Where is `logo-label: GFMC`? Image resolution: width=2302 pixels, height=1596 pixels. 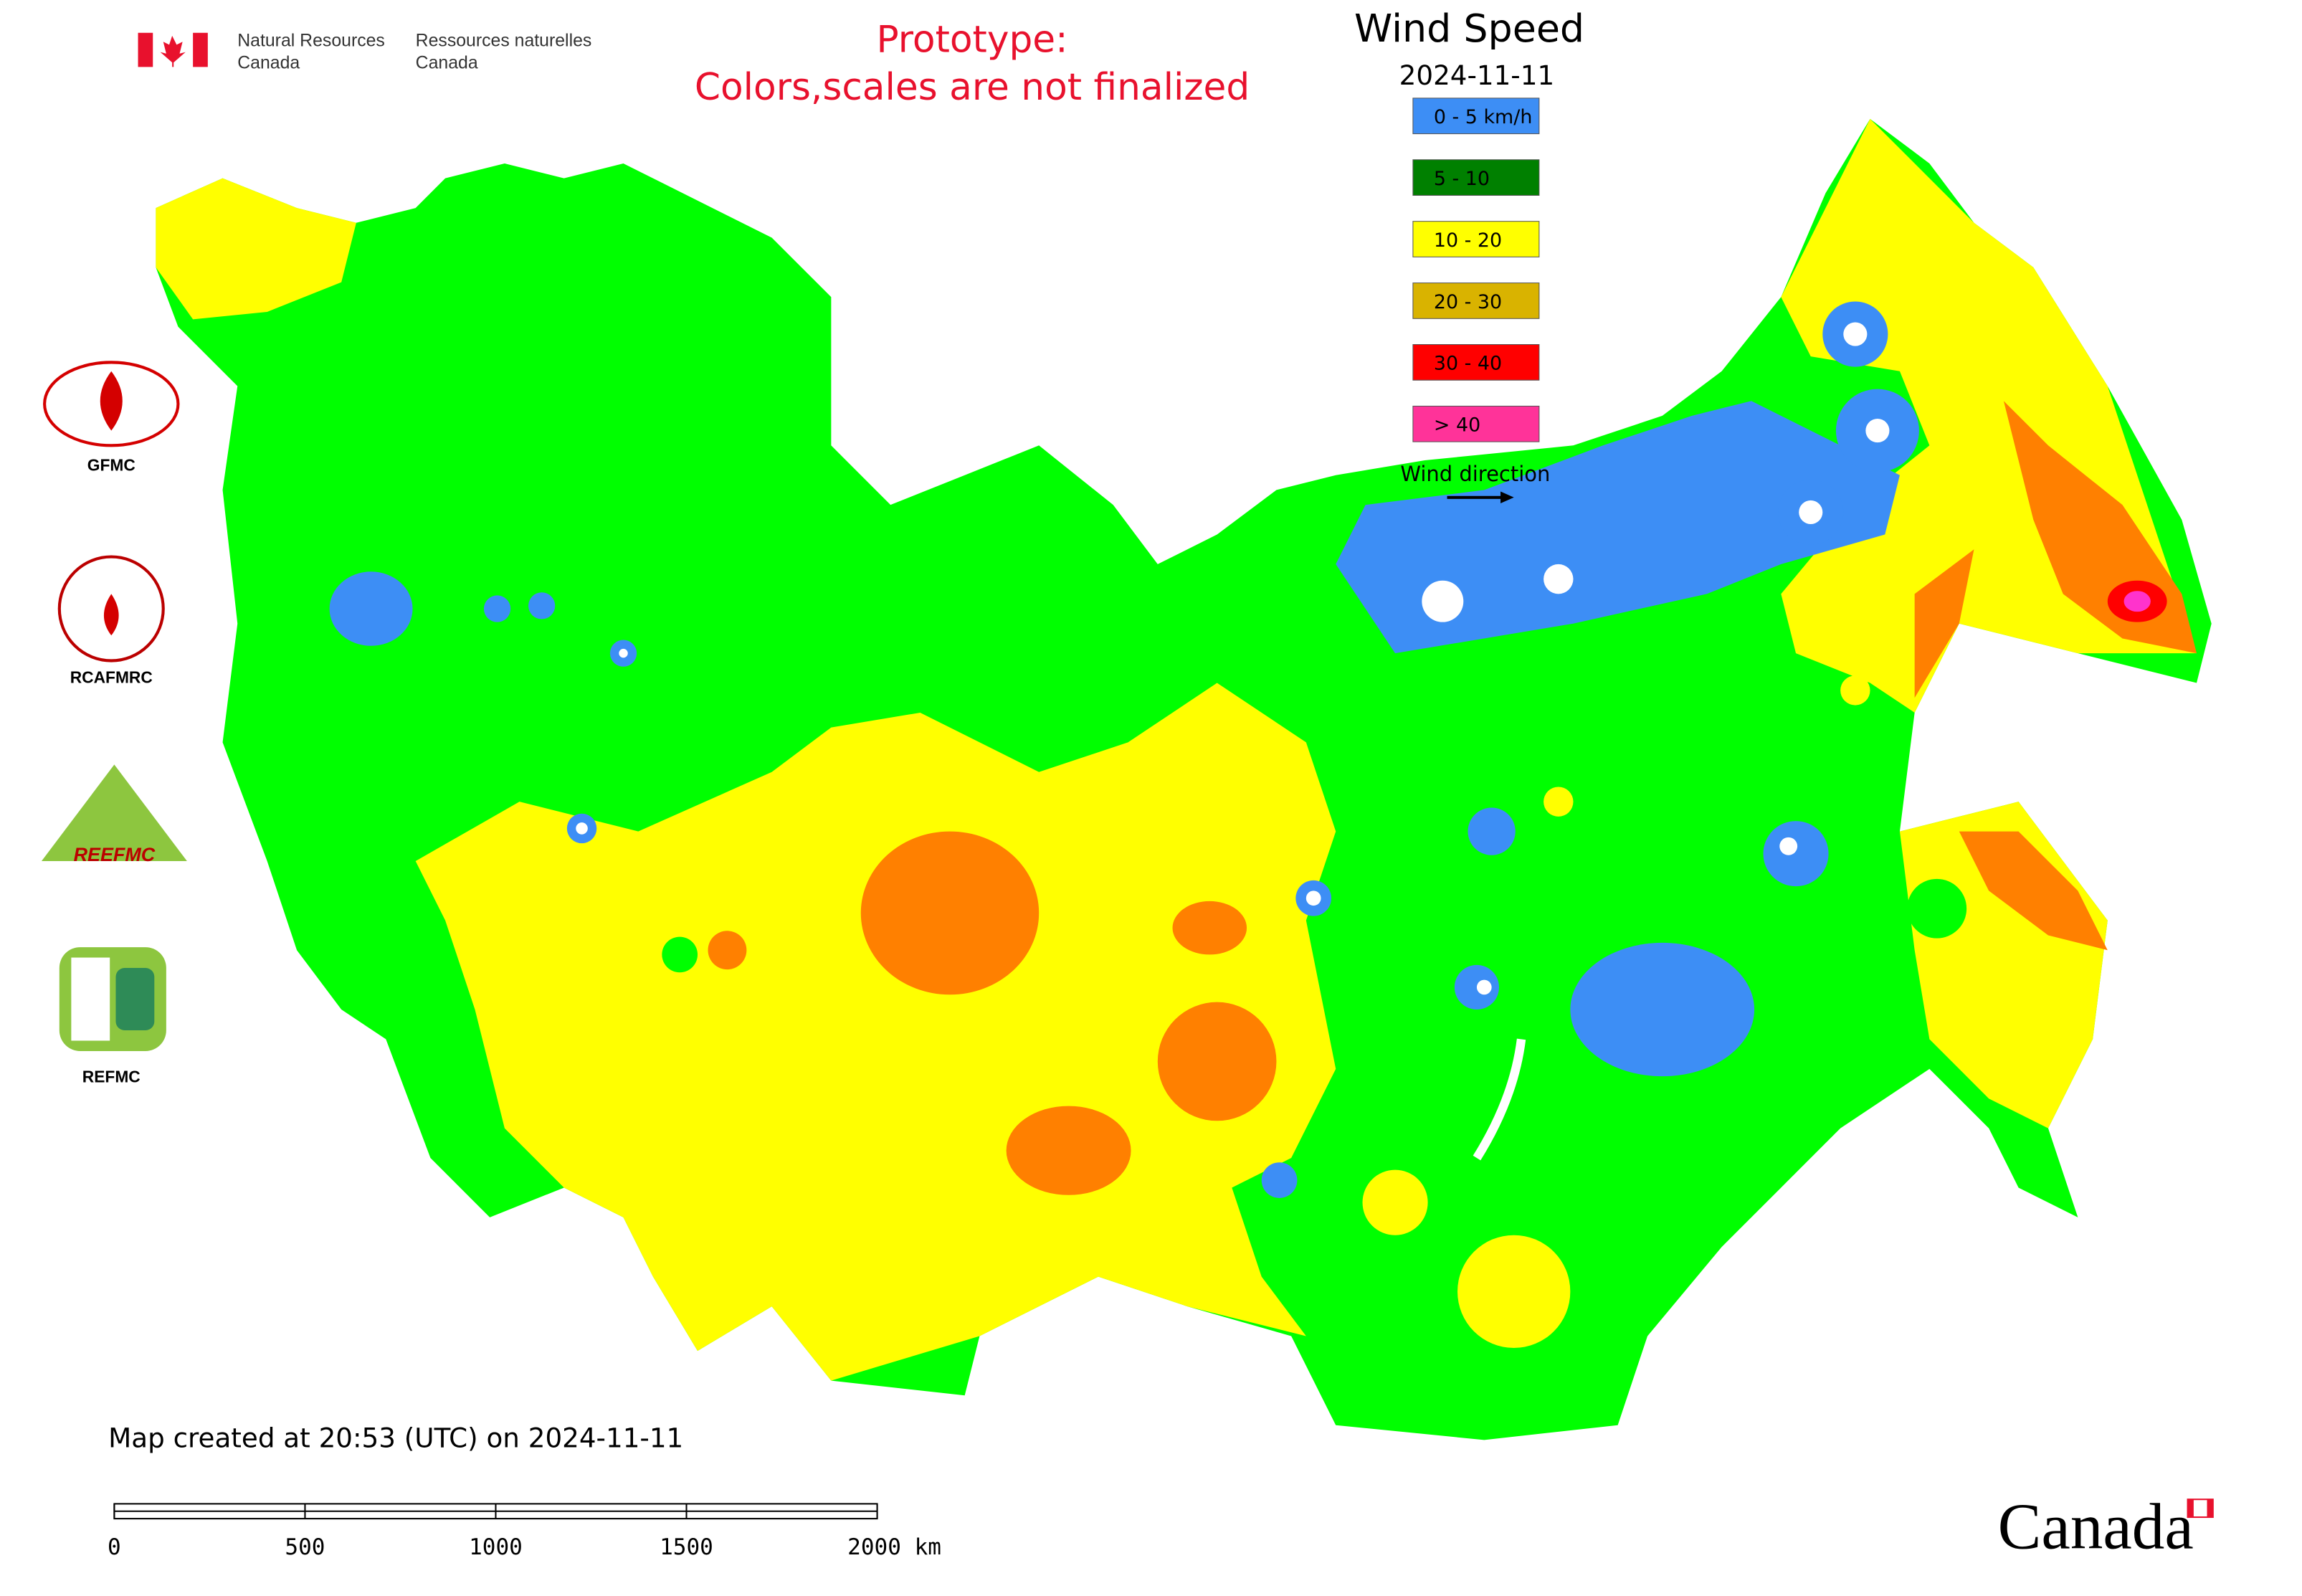 logo-label: GFMC is located at coordinates (111, 465).